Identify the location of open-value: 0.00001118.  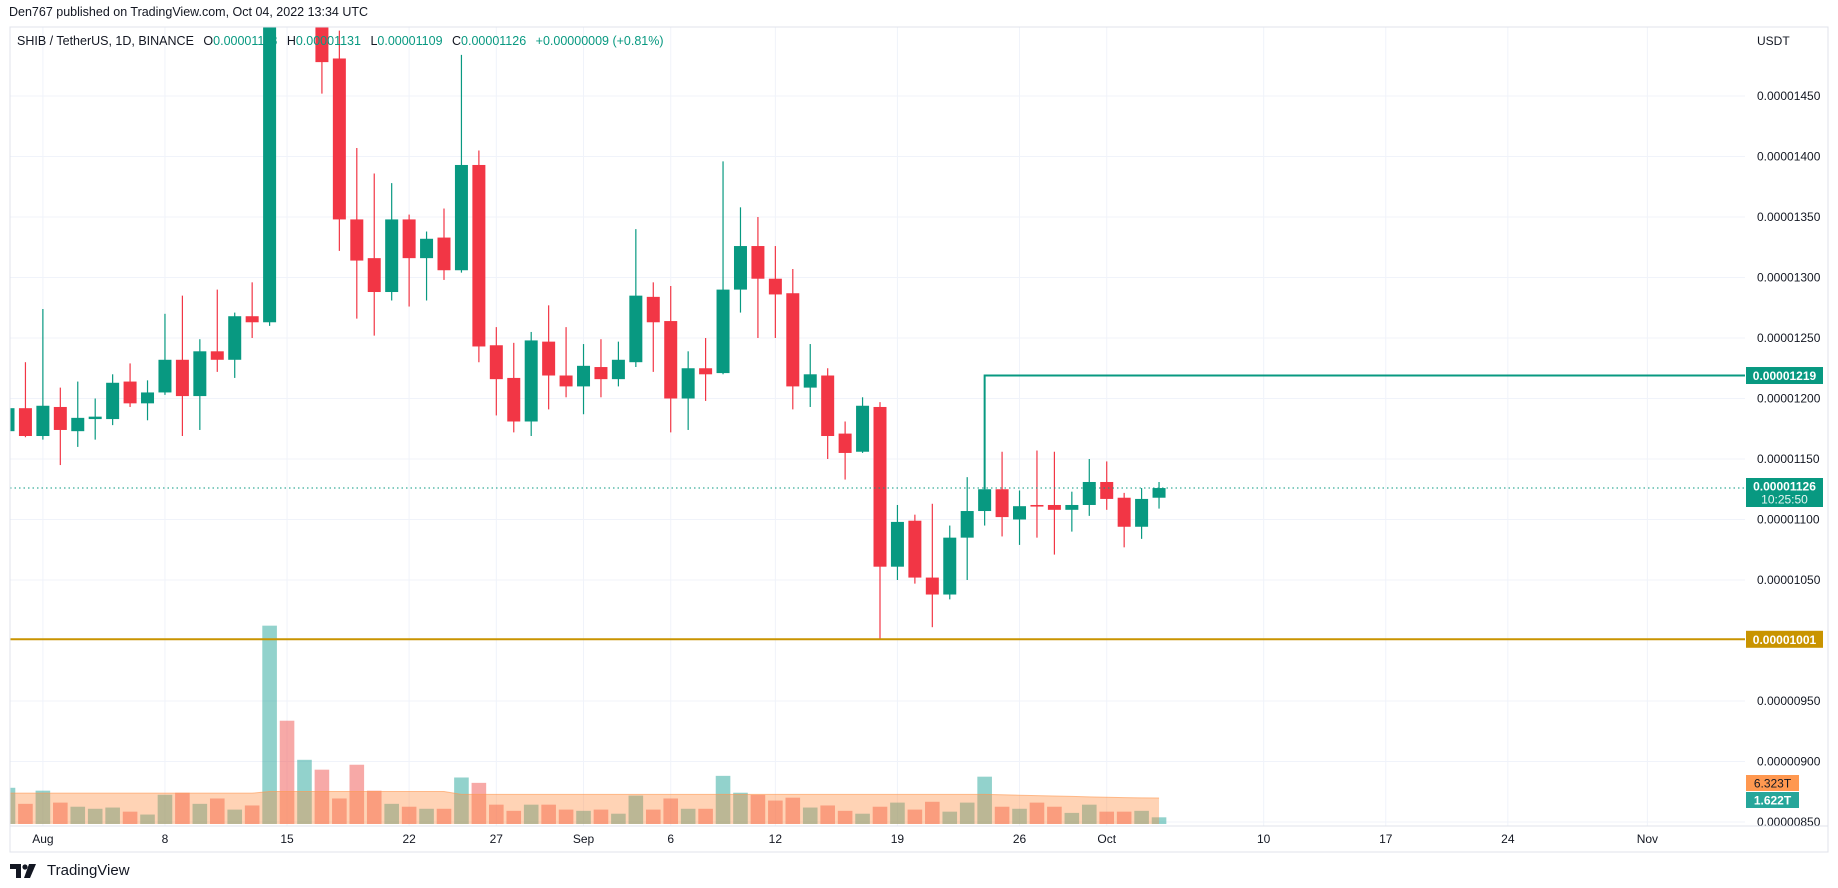
(245, 41).